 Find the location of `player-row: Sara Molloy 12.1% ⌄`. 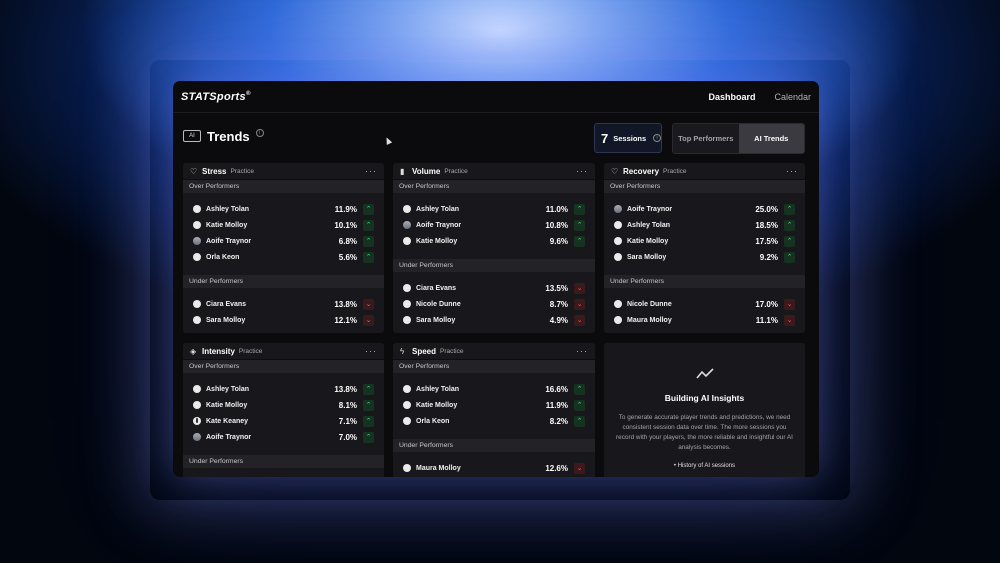

player-row: Sara Molloy 12.1% ⌄ is located at coordinates (283, 320).